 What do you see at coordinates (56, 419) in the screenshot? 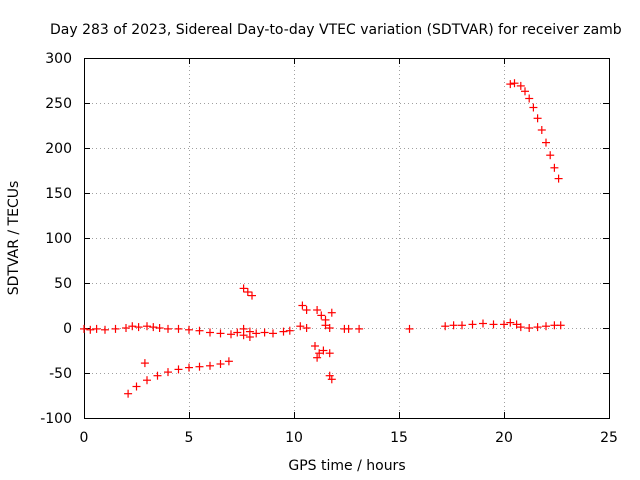
I see `y-tick-label: -100` at bounding box center [56, 419].